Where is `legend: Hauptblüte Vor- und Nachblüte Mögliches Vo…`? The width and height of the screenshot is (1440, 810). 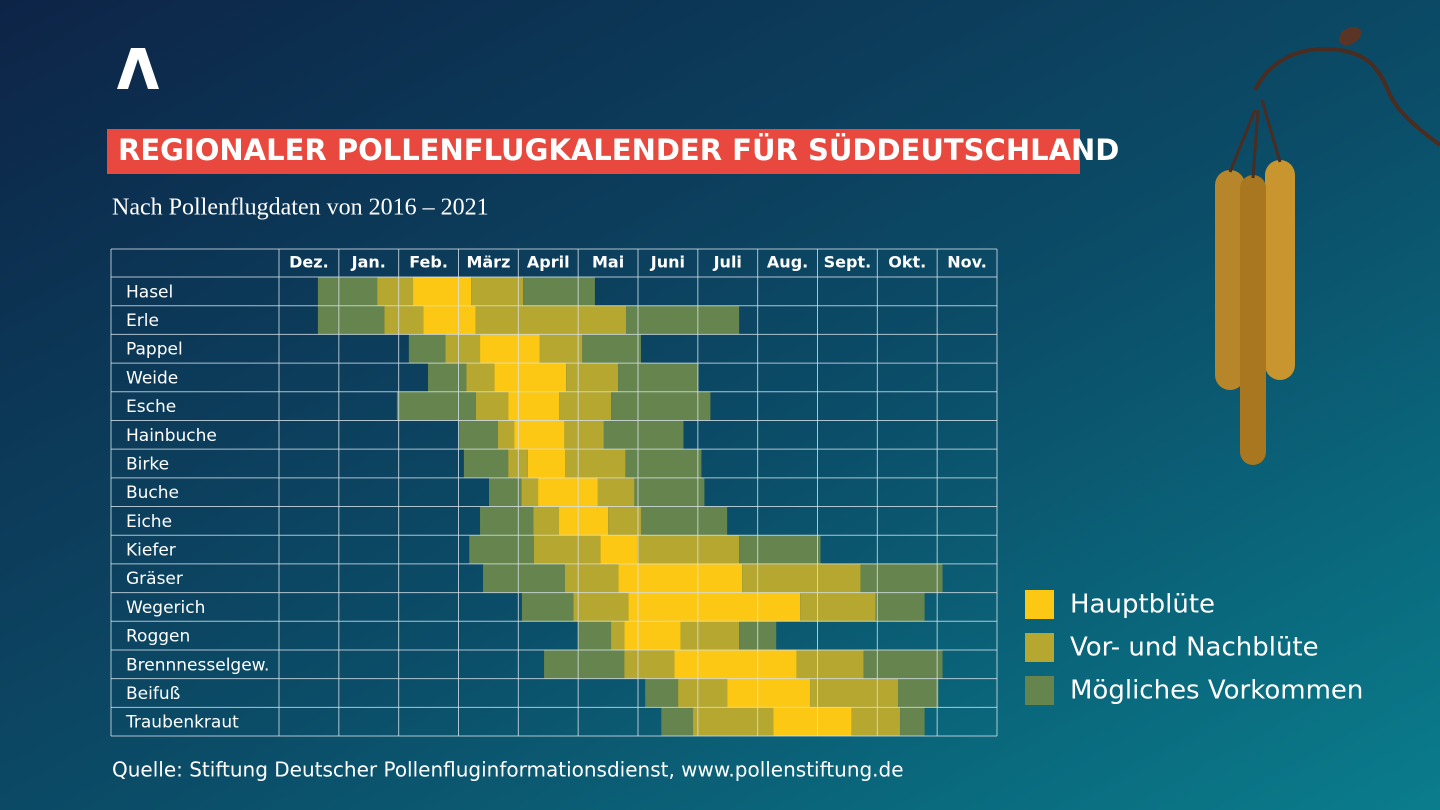 legend: Hauptblüte Vor- und Nachblüte Mögliches Vo… is located at coordinates (1194, 648).